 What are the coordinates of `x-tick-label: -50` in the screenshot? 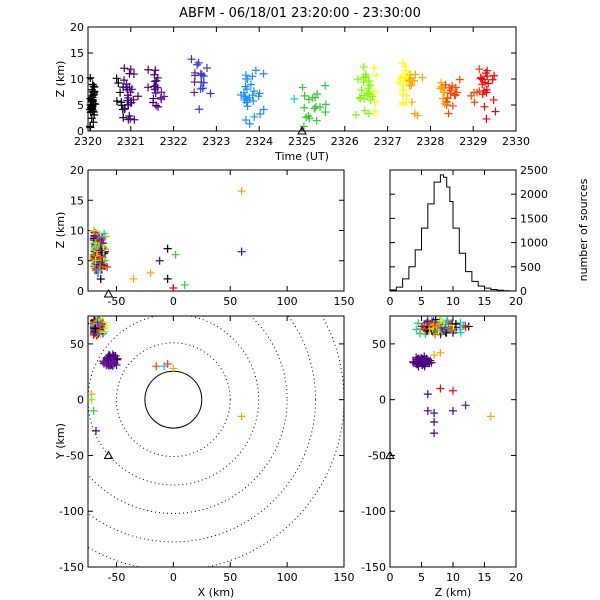 It's located at (116, 301).